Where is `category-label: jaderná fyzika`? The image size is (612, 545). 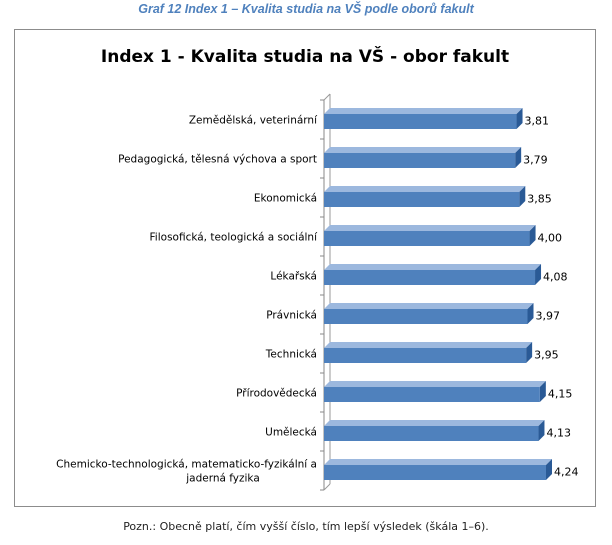 category-label: jaderná fyzika is located at coordinates (222, 479).